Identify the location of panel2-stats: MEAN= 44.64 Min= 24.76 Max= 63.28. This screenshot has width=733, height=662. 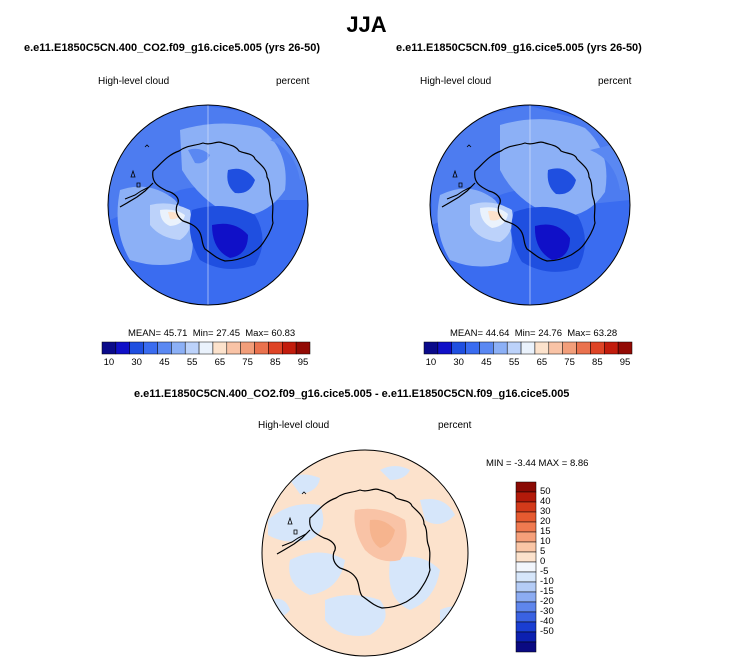
(534, 333).